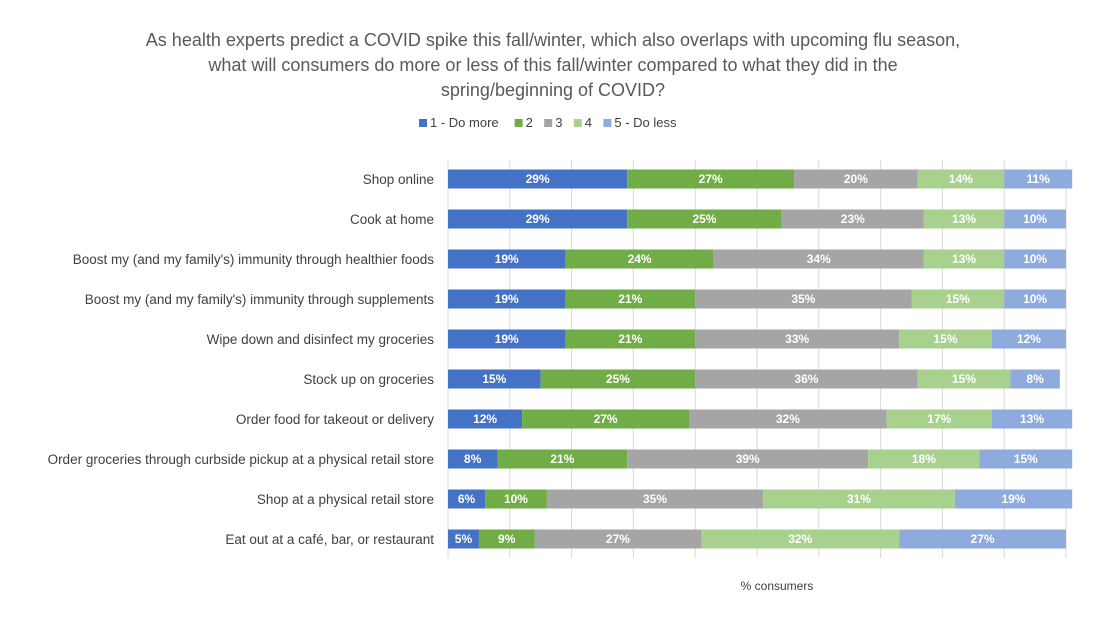 The height and width of the screenshot is (620, 1102). I want to click on data-label-r1-s3: 20%, so click(856, 179).